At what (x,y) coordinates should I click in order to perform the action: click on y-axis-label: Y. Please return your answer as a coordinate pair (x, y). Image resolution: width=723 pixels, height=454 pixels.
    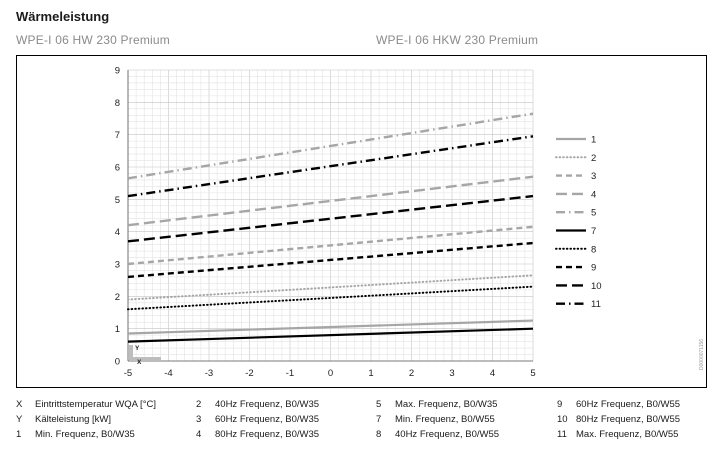
    Looking at the image, I should click on (137, 348).